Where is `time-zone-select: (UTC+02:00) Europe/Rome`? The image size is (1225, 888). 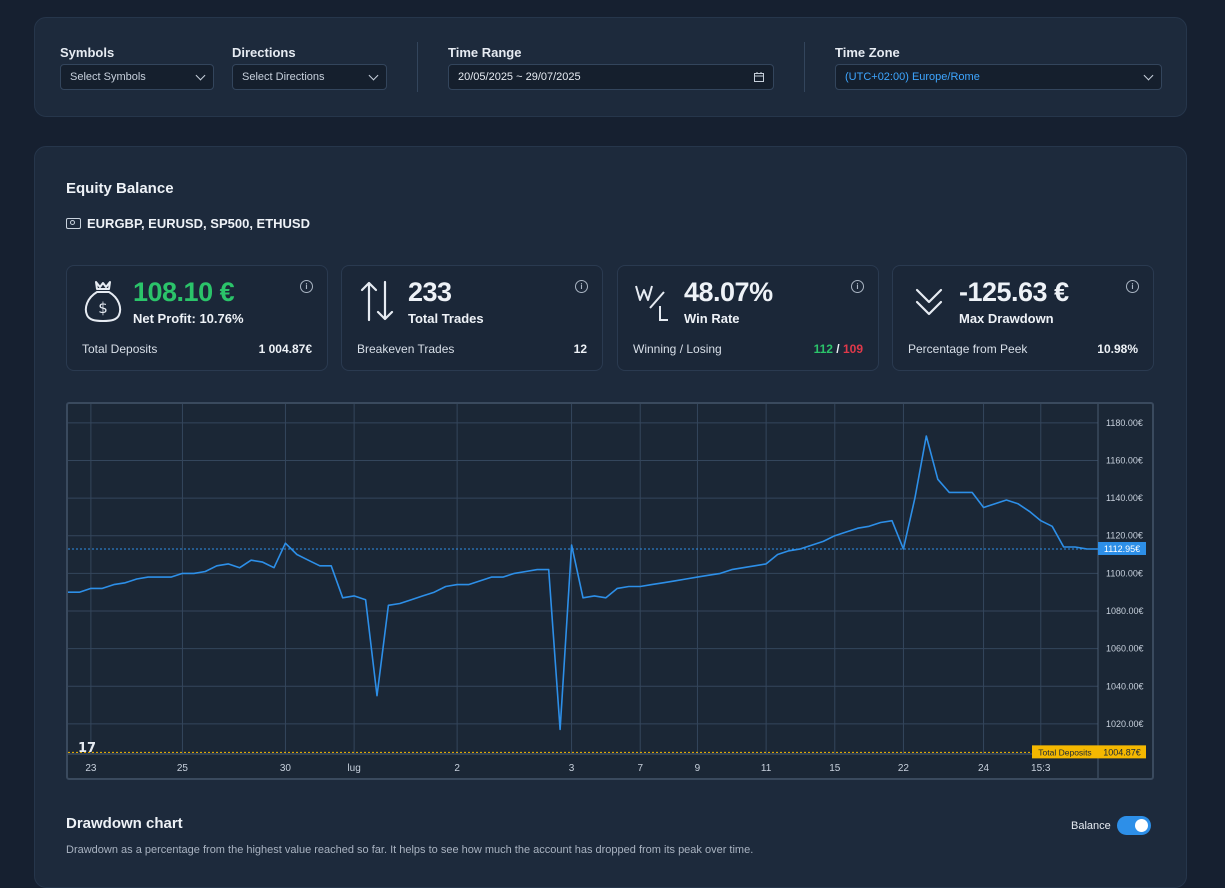 time-zone-select: (UTC+02:00) Europe/Rome is located at coordinates (998, 77).